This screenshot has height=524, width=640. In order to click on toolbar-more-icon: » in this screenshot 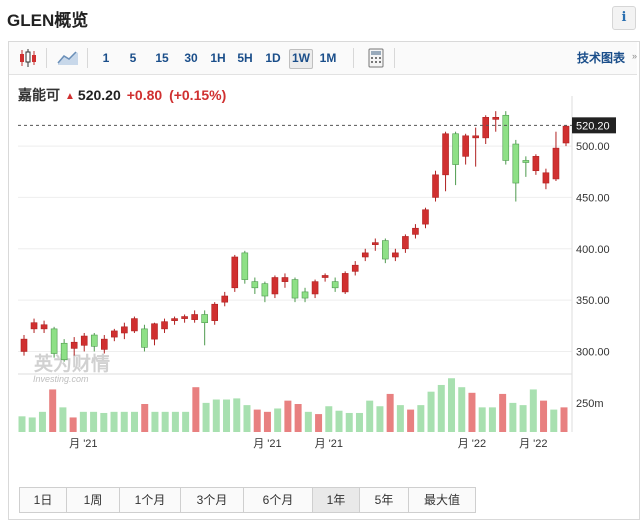, I will do `click(635, 56)`.